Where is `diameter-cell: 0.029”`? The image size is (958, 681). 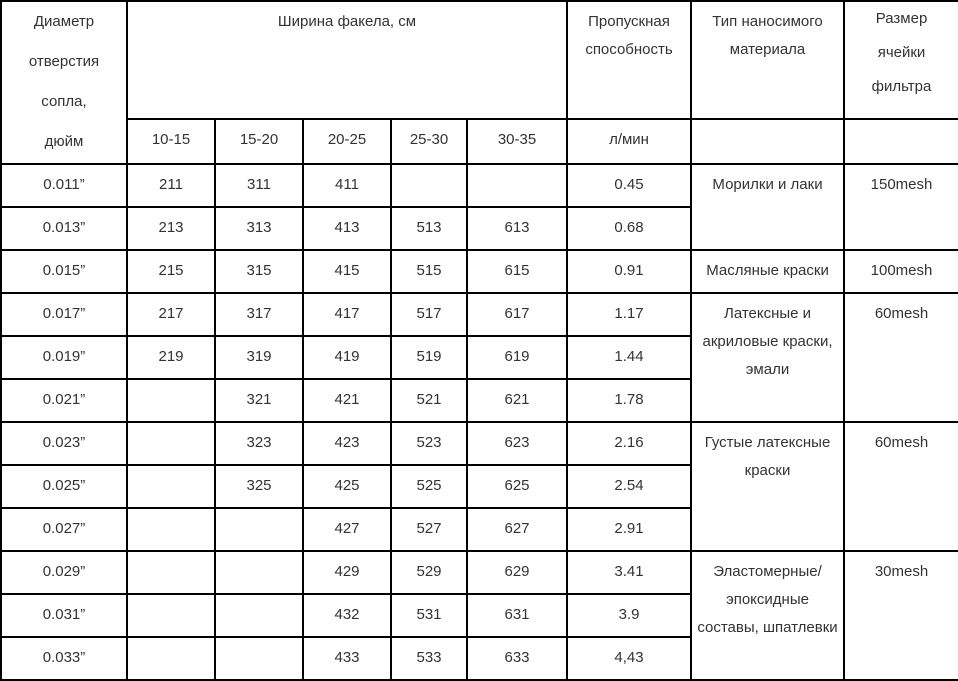 diameter-cell: 0.029” is located at coordinates (64, 572).